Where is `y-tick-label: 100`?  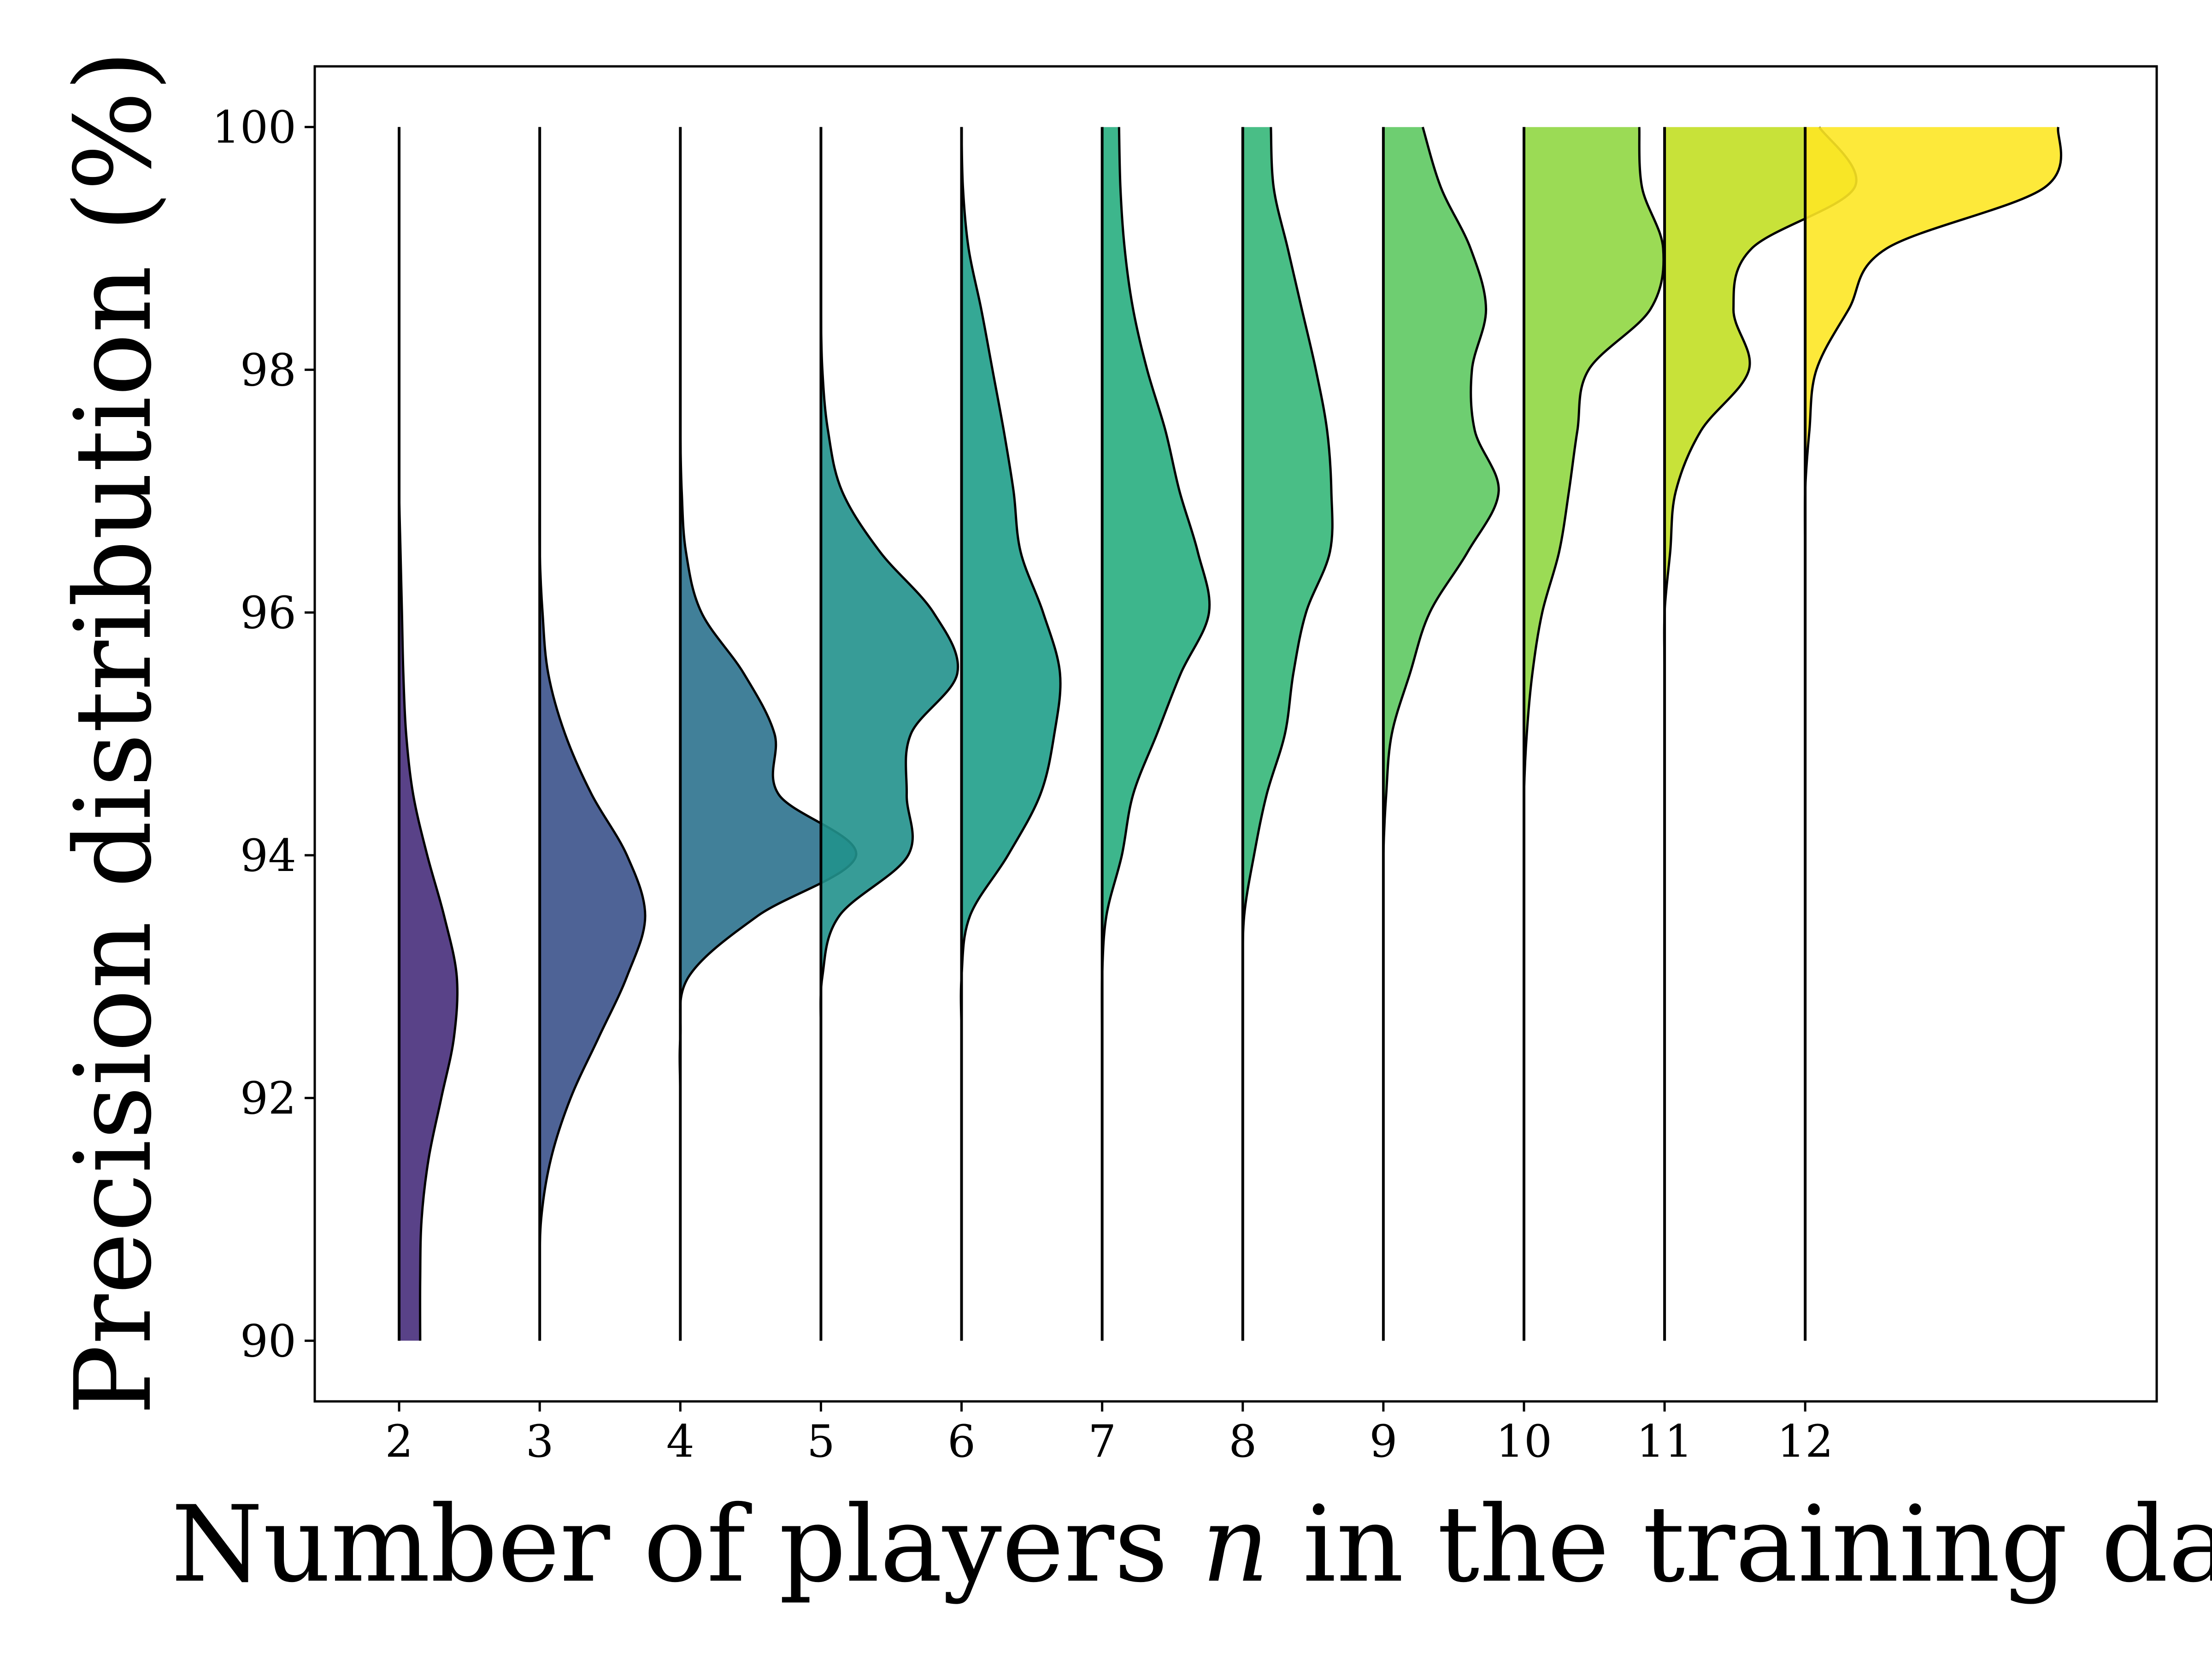 y-tick-label: 100 is located at coordinates (254, 127).